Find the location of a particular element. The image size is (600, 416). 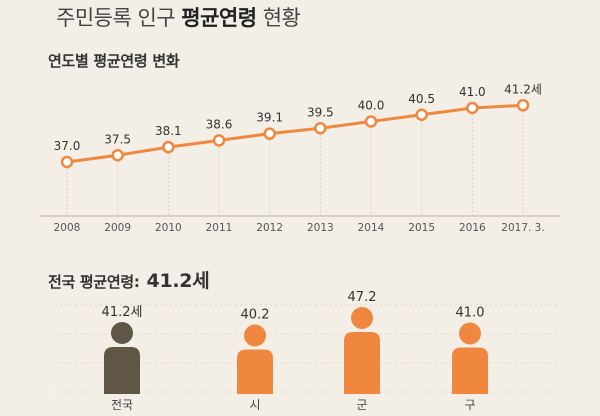

data-label: 40.5 is located at coordinates (421, 99).